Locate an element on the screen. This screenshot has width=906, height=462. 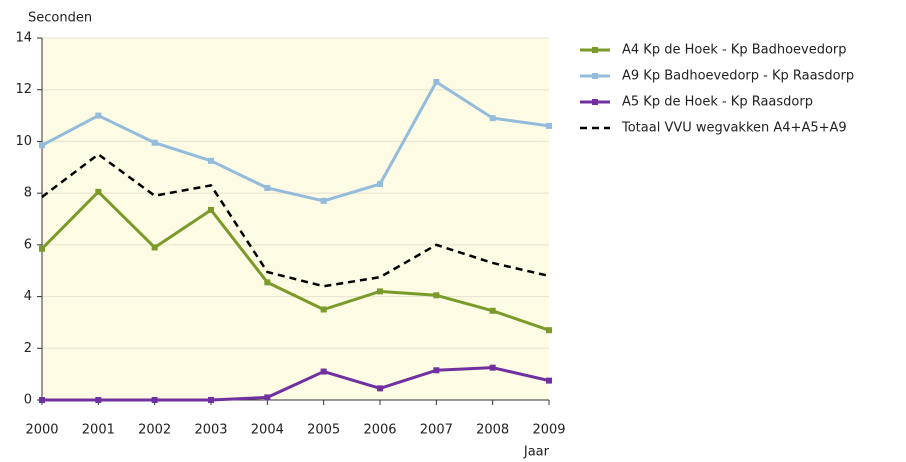
x-tick-label: 2007 is located at coordinates (436, 430).